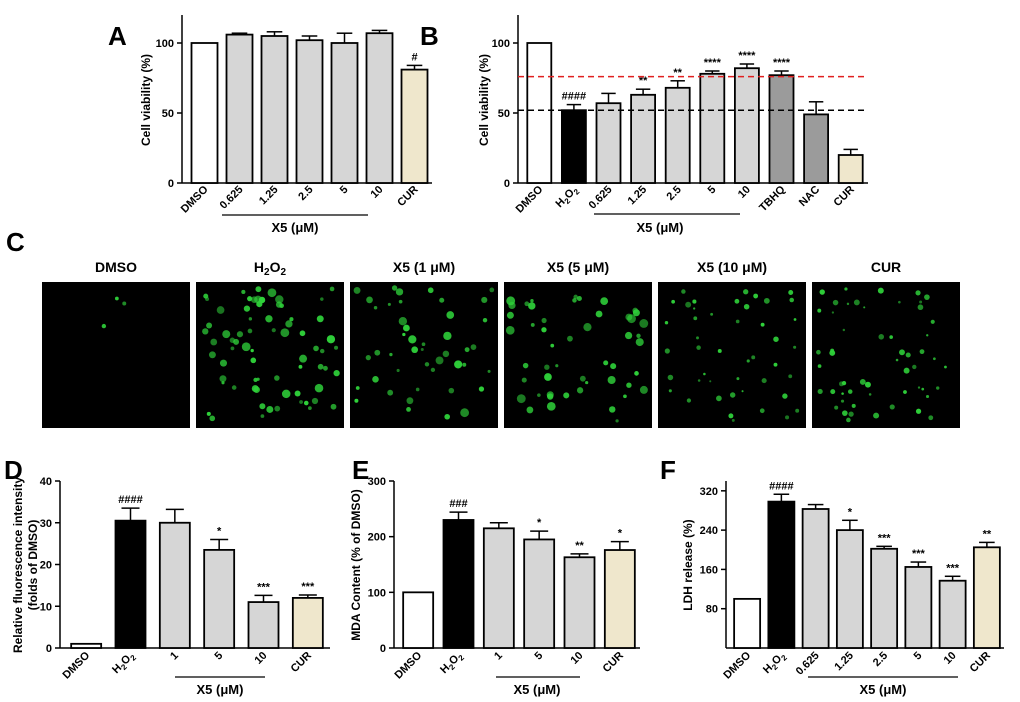 The image size is (1020, 702). What do you see at coordinates (668, 470) in the screenshot?
I see `panel-label-f: F` at bounding box center [668, 470].